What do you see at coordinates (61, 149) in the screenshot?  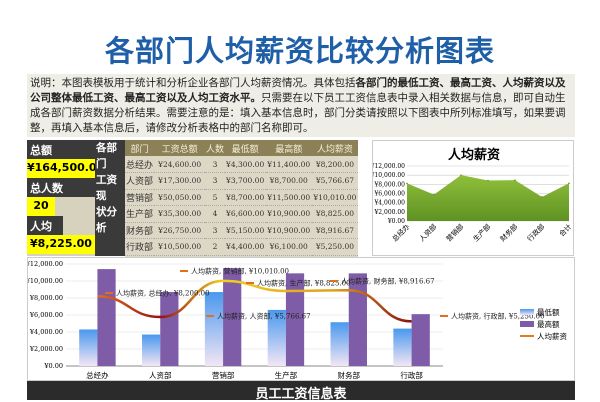 I see `total-label: 总额` at bounding box center [61, 149].